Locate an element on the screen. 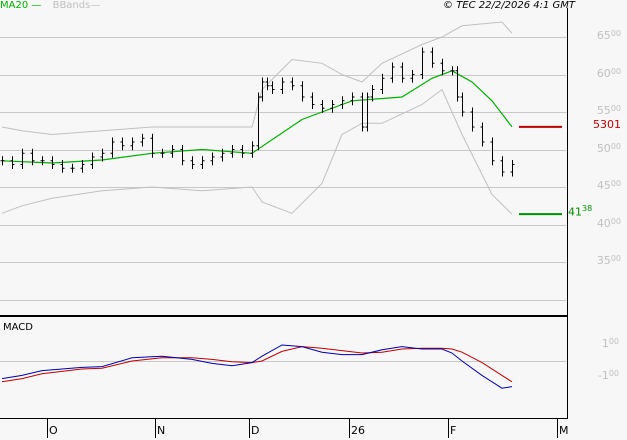  legend-bbands: BBands— is located at coordinates (76, 5).